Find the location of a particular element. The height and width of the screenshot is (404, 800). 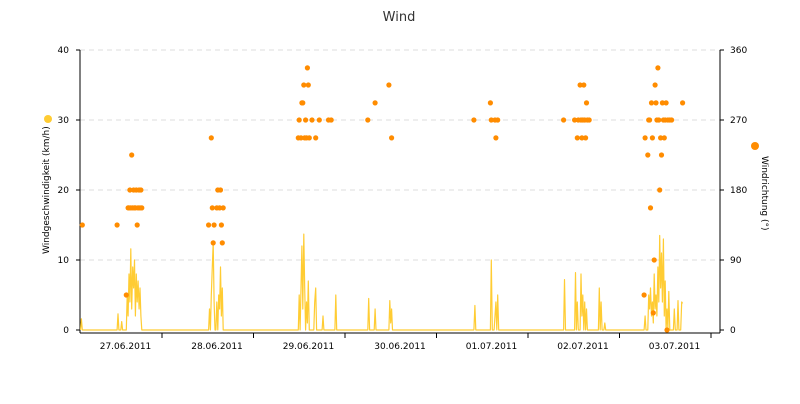

y-left-tick-label: 30 is located at coordinates (64, 121).